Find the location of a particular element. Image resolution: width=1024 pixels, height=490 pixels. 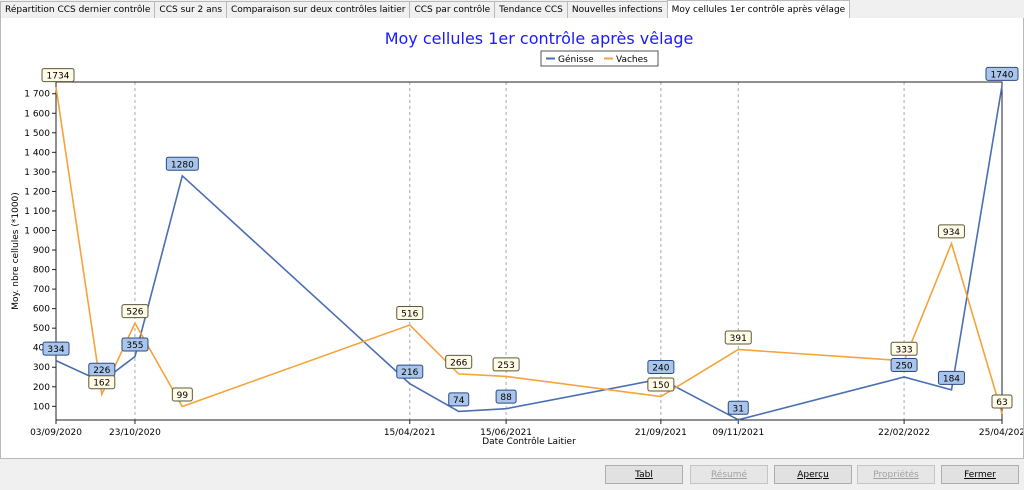

tabl-button-label: Tabl is located at coordinates (644, 474).